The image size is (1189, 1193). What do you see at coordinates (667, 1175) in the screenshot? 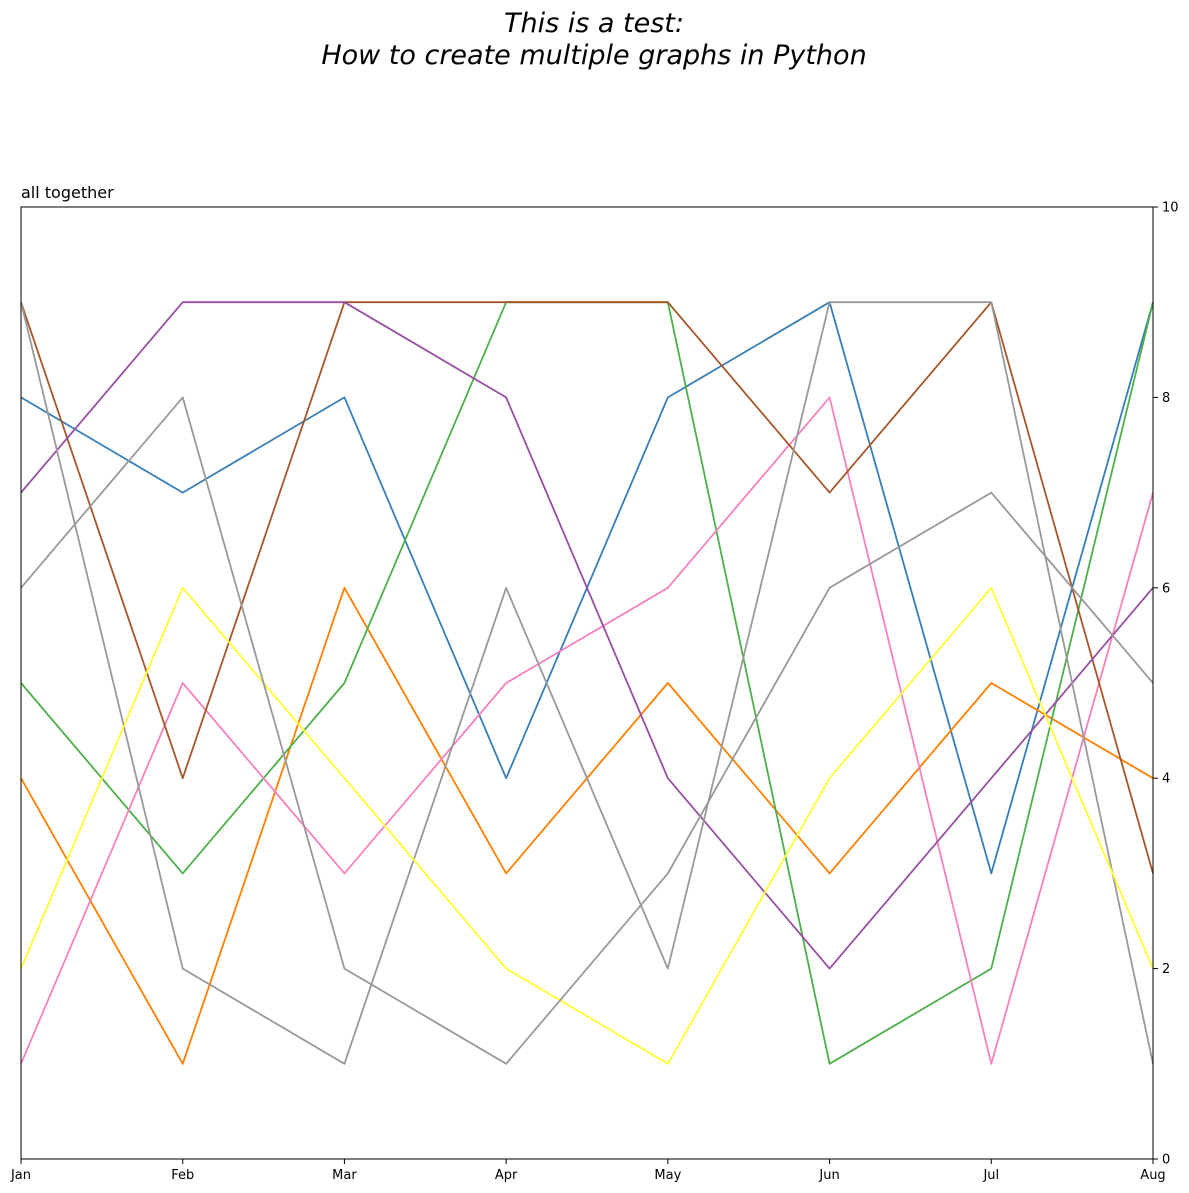
I see `x-tick-label-may: May` at bounding box center [667, 1175].